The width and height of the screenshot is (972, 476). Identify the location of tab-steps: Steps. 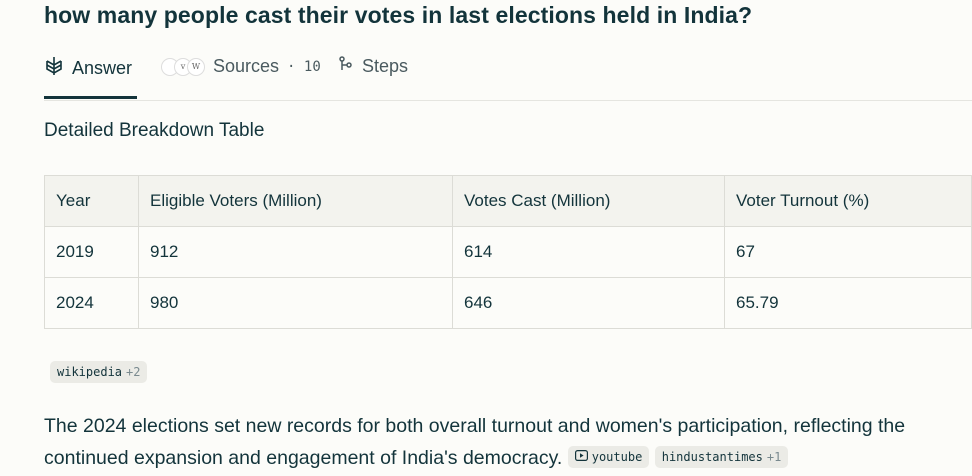
(373, 66).